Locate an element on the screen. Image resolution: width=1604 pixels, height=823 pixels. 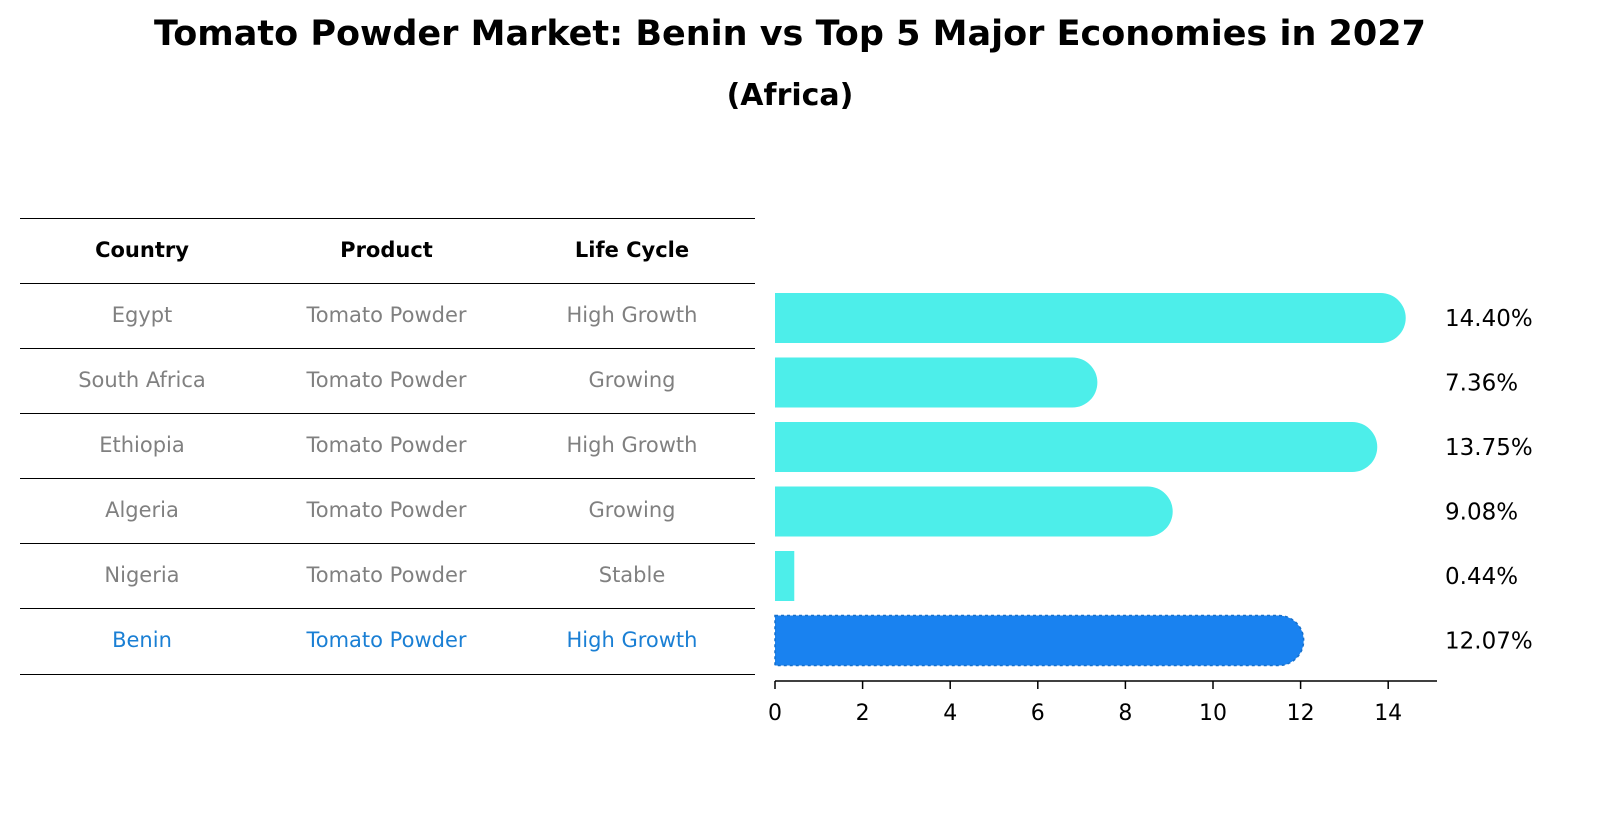
bar-value-label: 0.44% is located at coordinates (1481, 577).